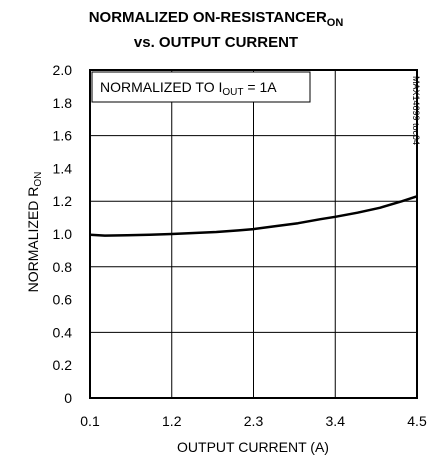  I want to click on y-tick-label: 2.0, so click(63, 70).